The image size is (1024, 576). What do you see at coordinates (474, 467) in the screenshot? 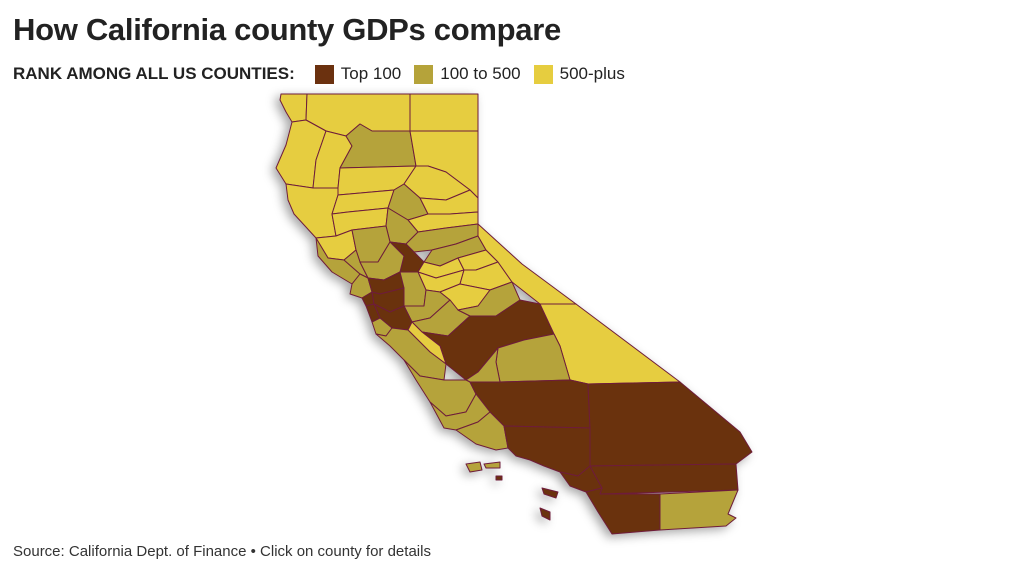
I see `island-santa-rosa` at bounding box center [474, 467].